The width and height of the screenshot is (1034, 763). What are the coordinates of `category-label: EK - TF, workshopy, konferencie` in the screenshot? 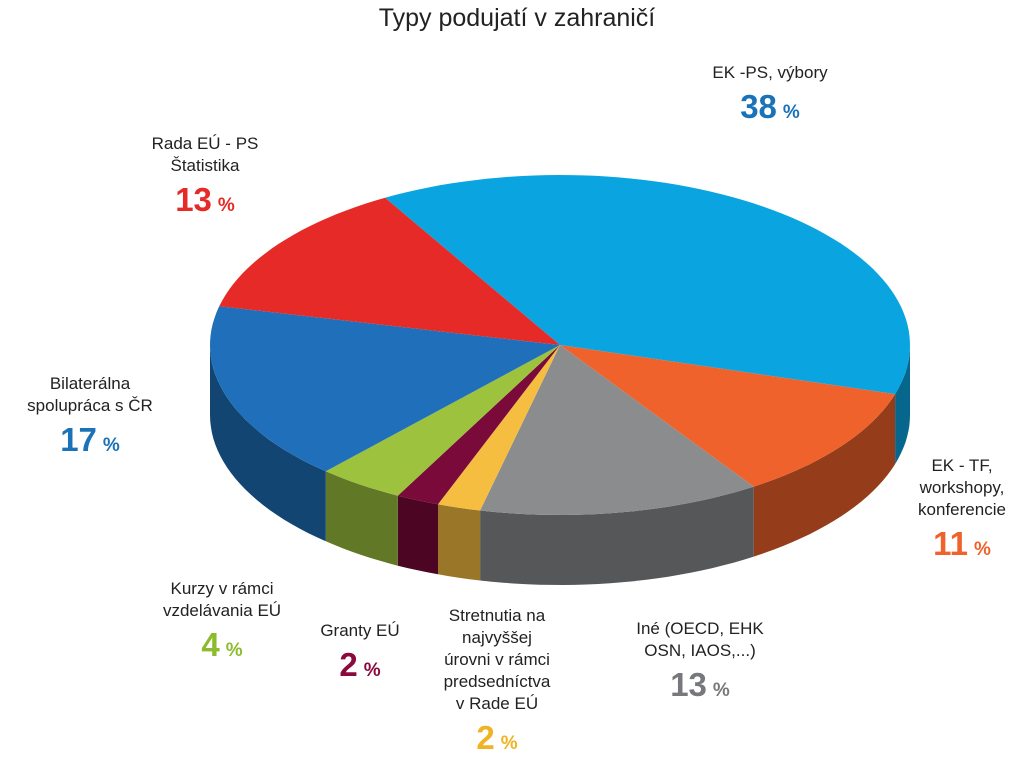 It's located at (962, 487).